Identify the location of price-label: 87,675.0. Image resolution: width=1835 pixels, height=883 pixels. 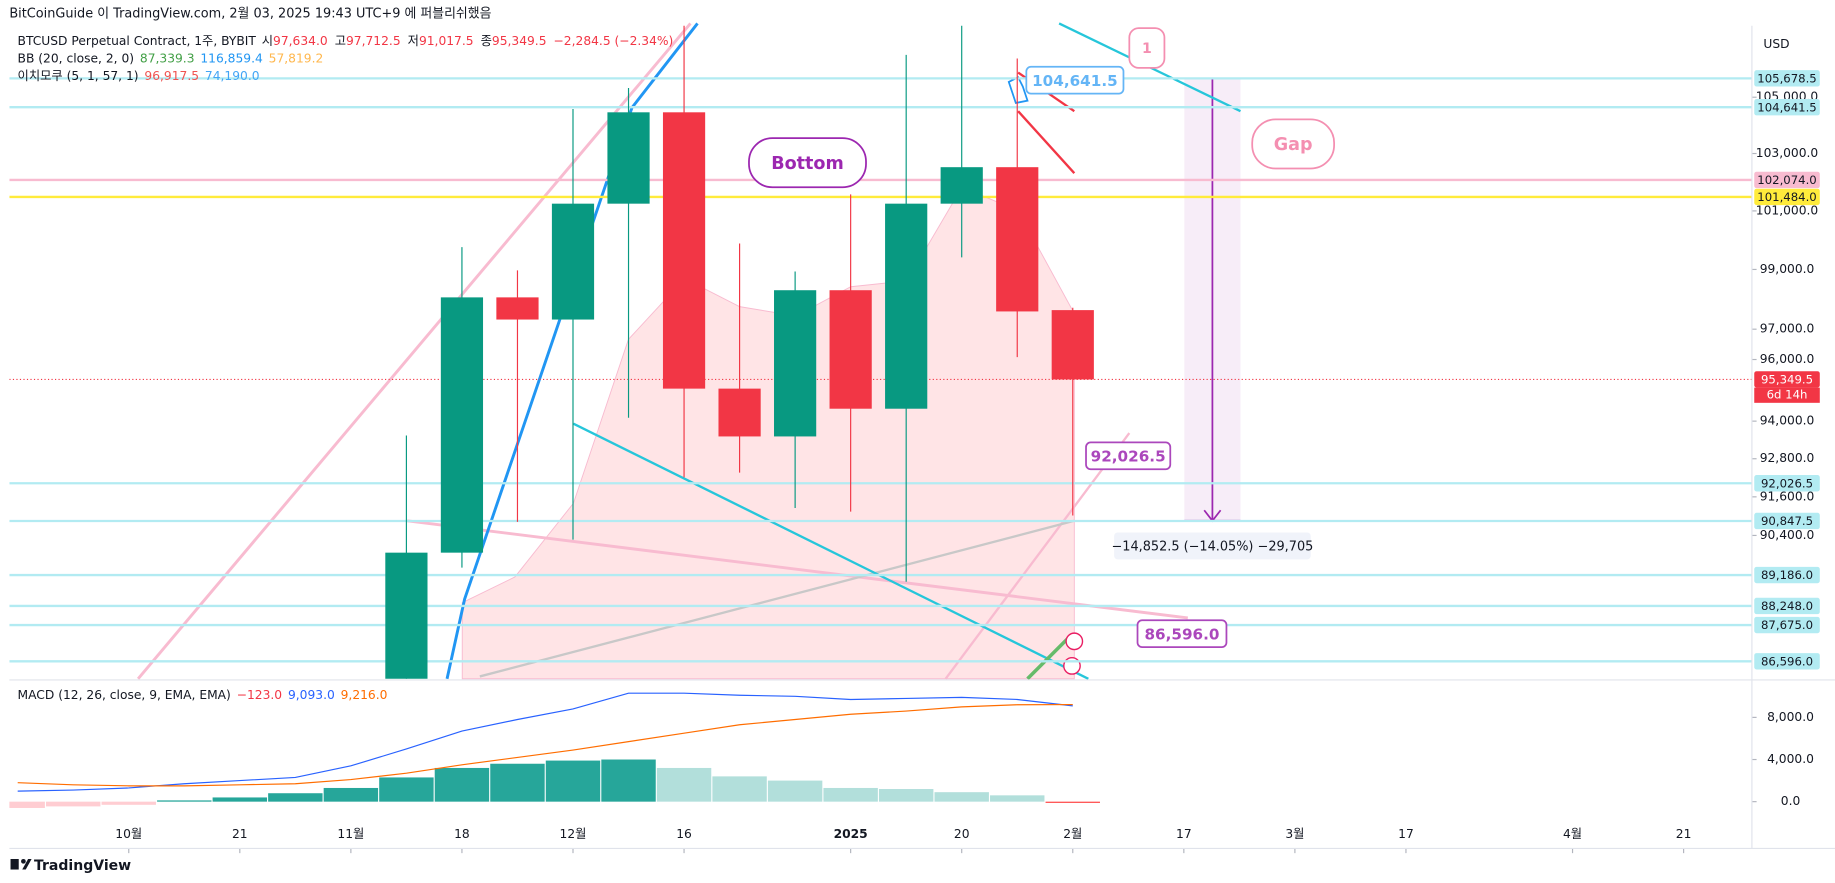
(1787, 625).